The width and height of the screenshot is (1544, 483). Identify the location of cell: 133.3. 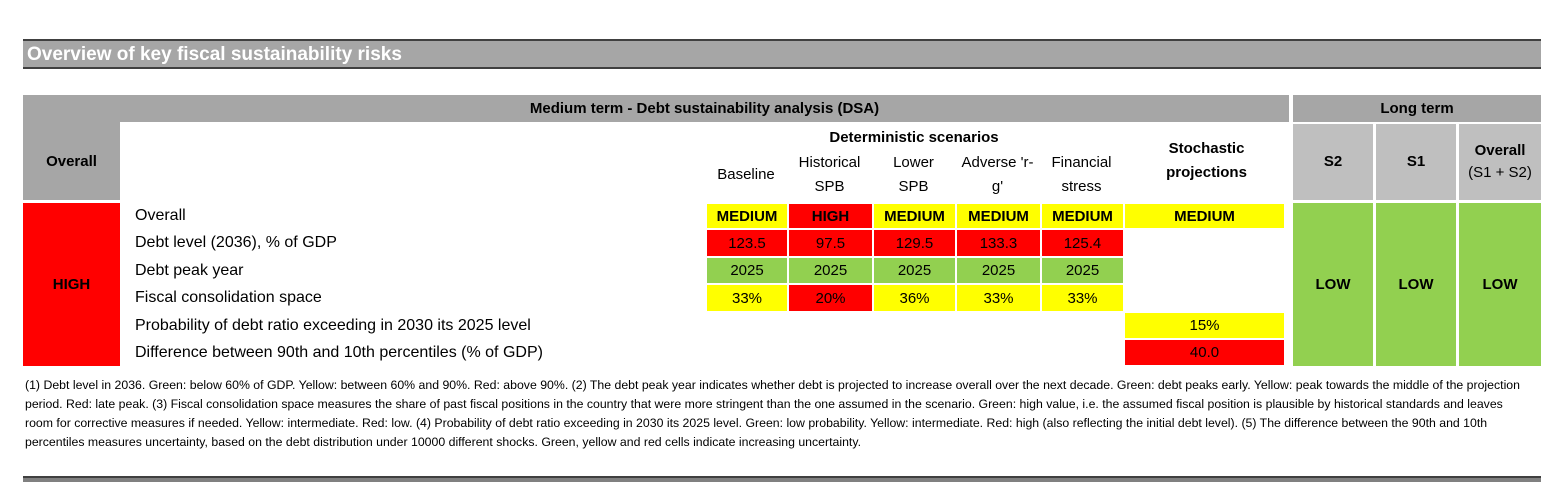
(998, 243).